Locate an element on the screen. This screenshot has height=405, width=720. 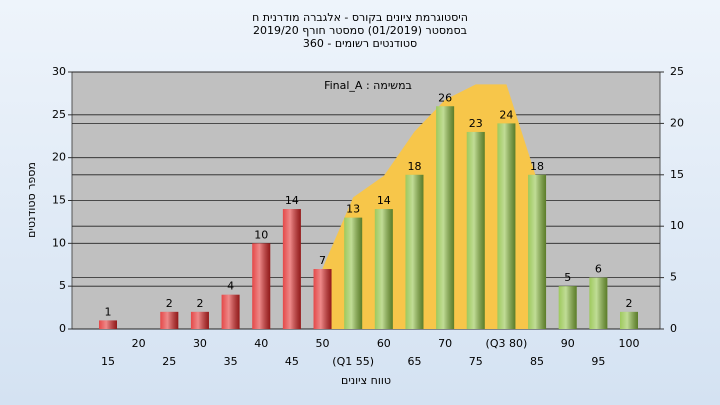
y-tick-label: 10 is located at coordinates (59, 242).